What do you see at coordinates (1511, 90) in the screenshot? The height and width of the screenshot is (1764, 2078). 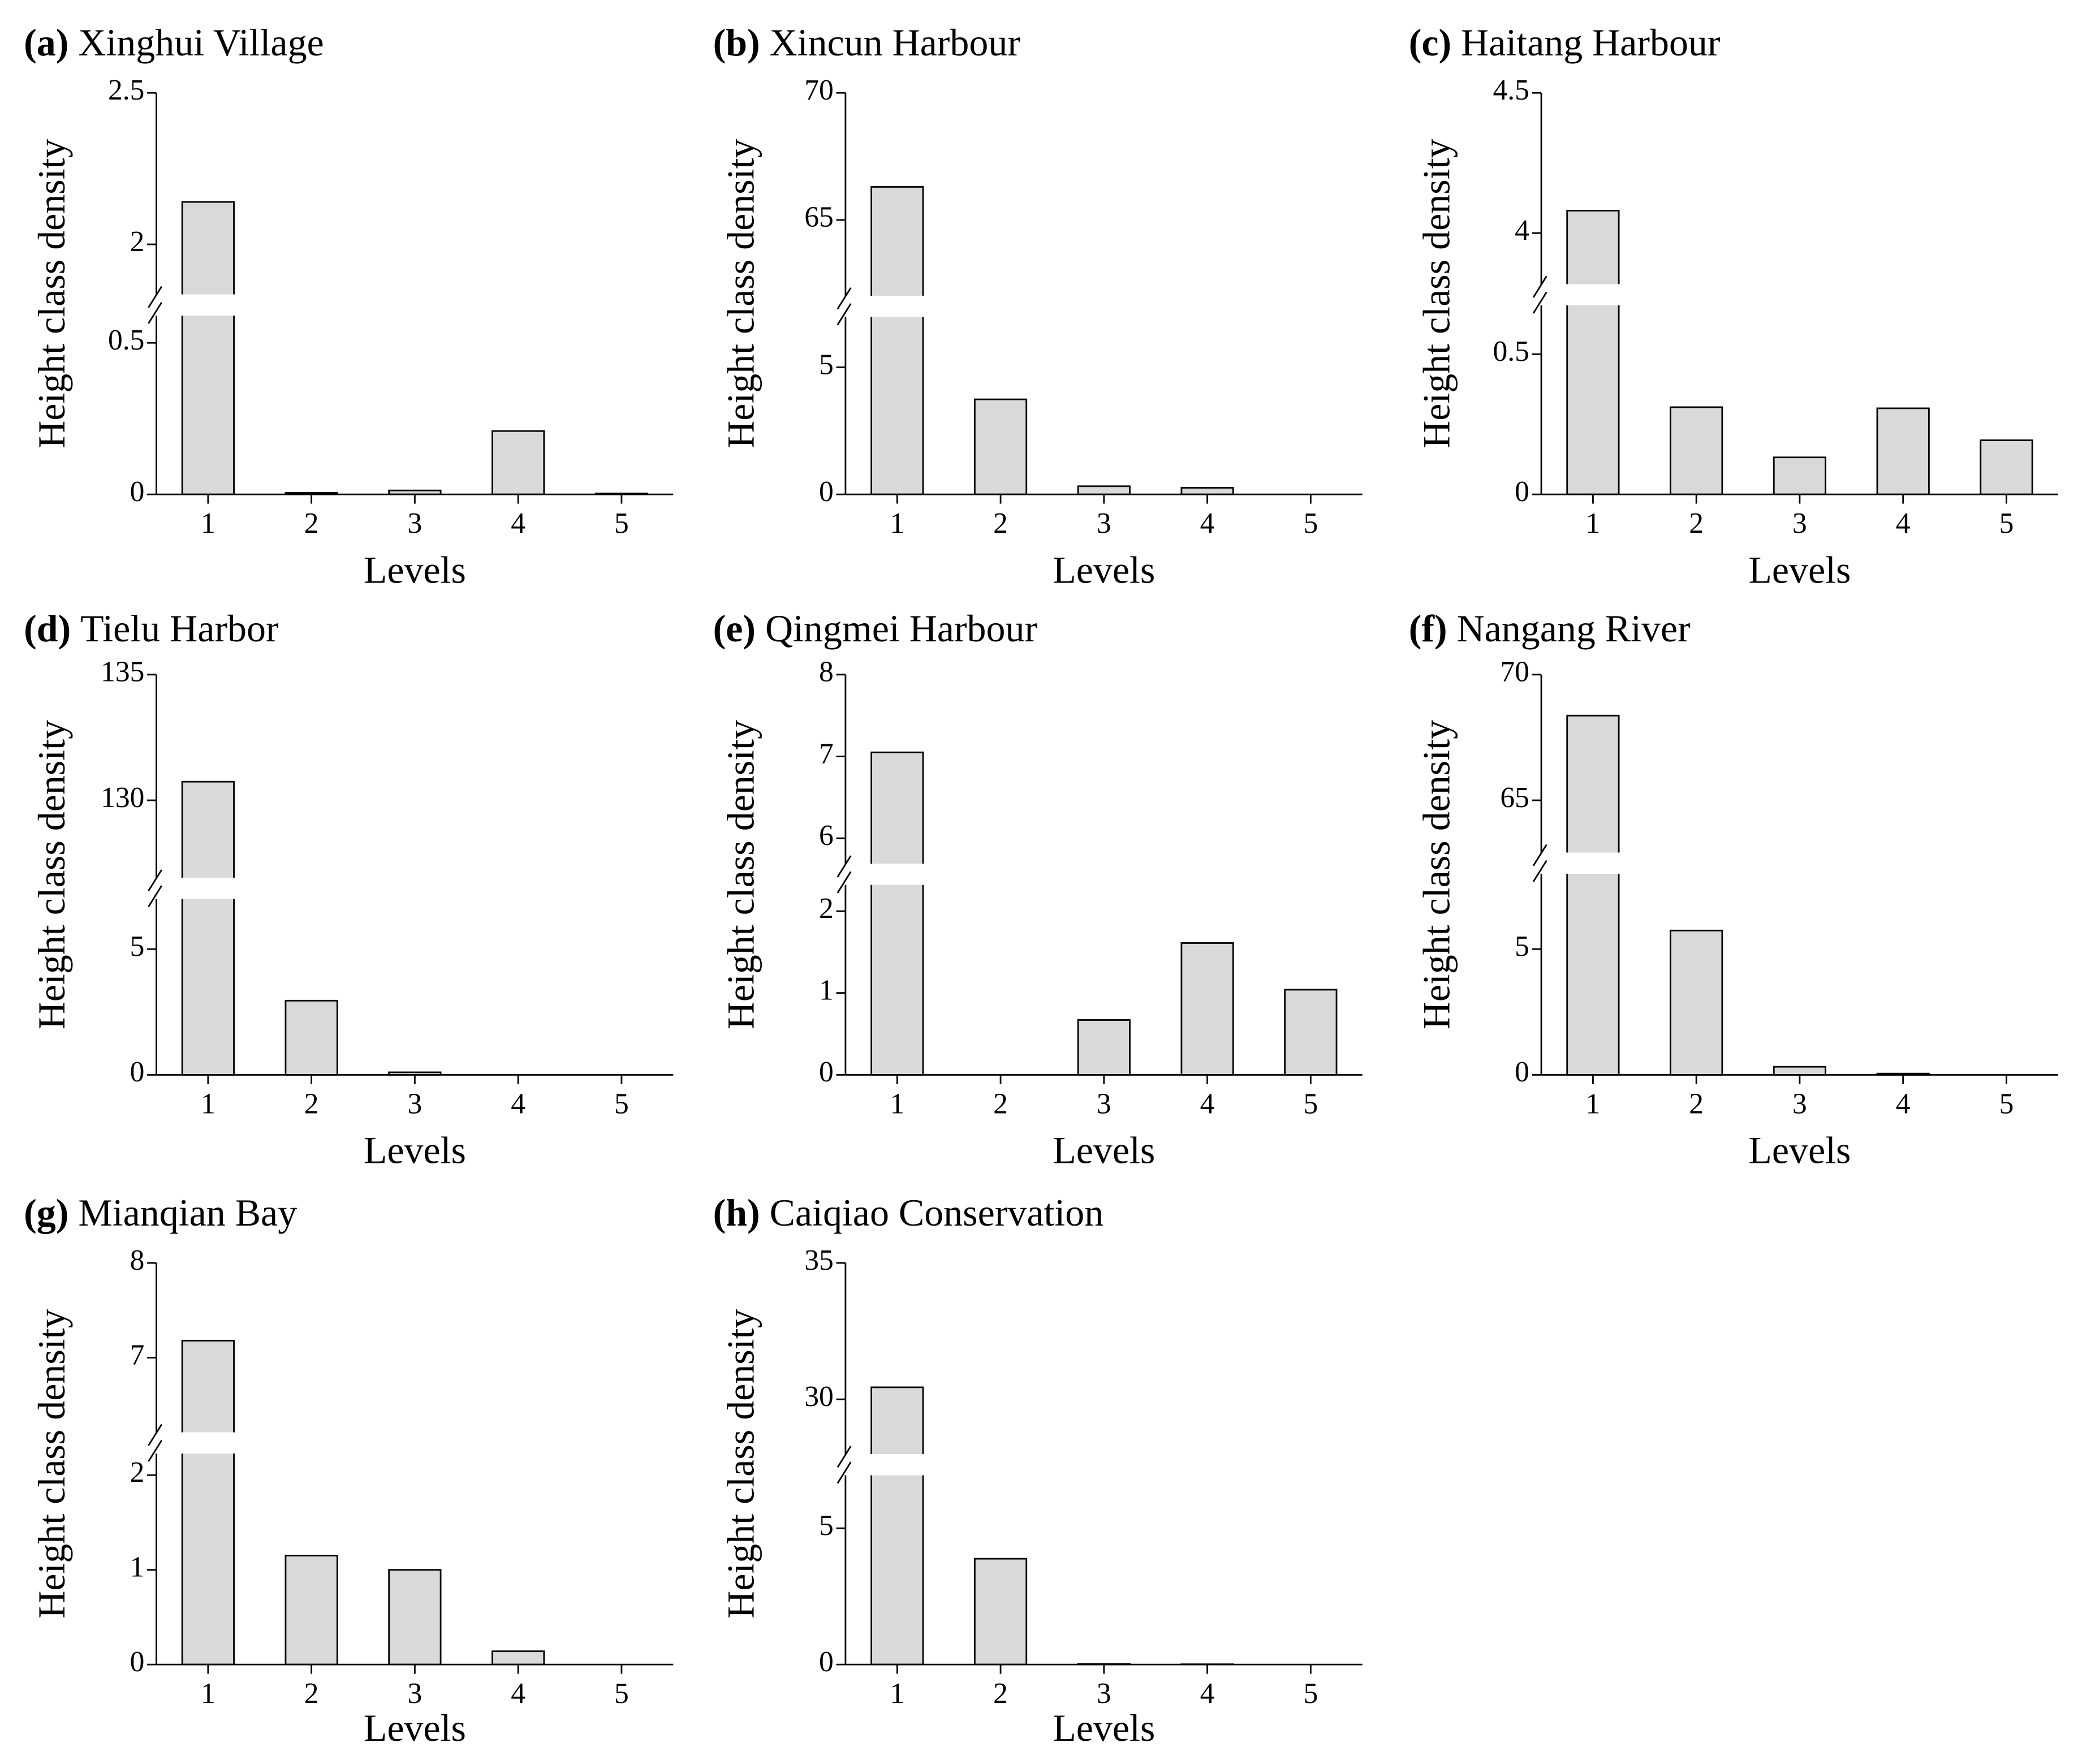 I see `y-tick-label: 4.5` at bounding box center [1511, 90].